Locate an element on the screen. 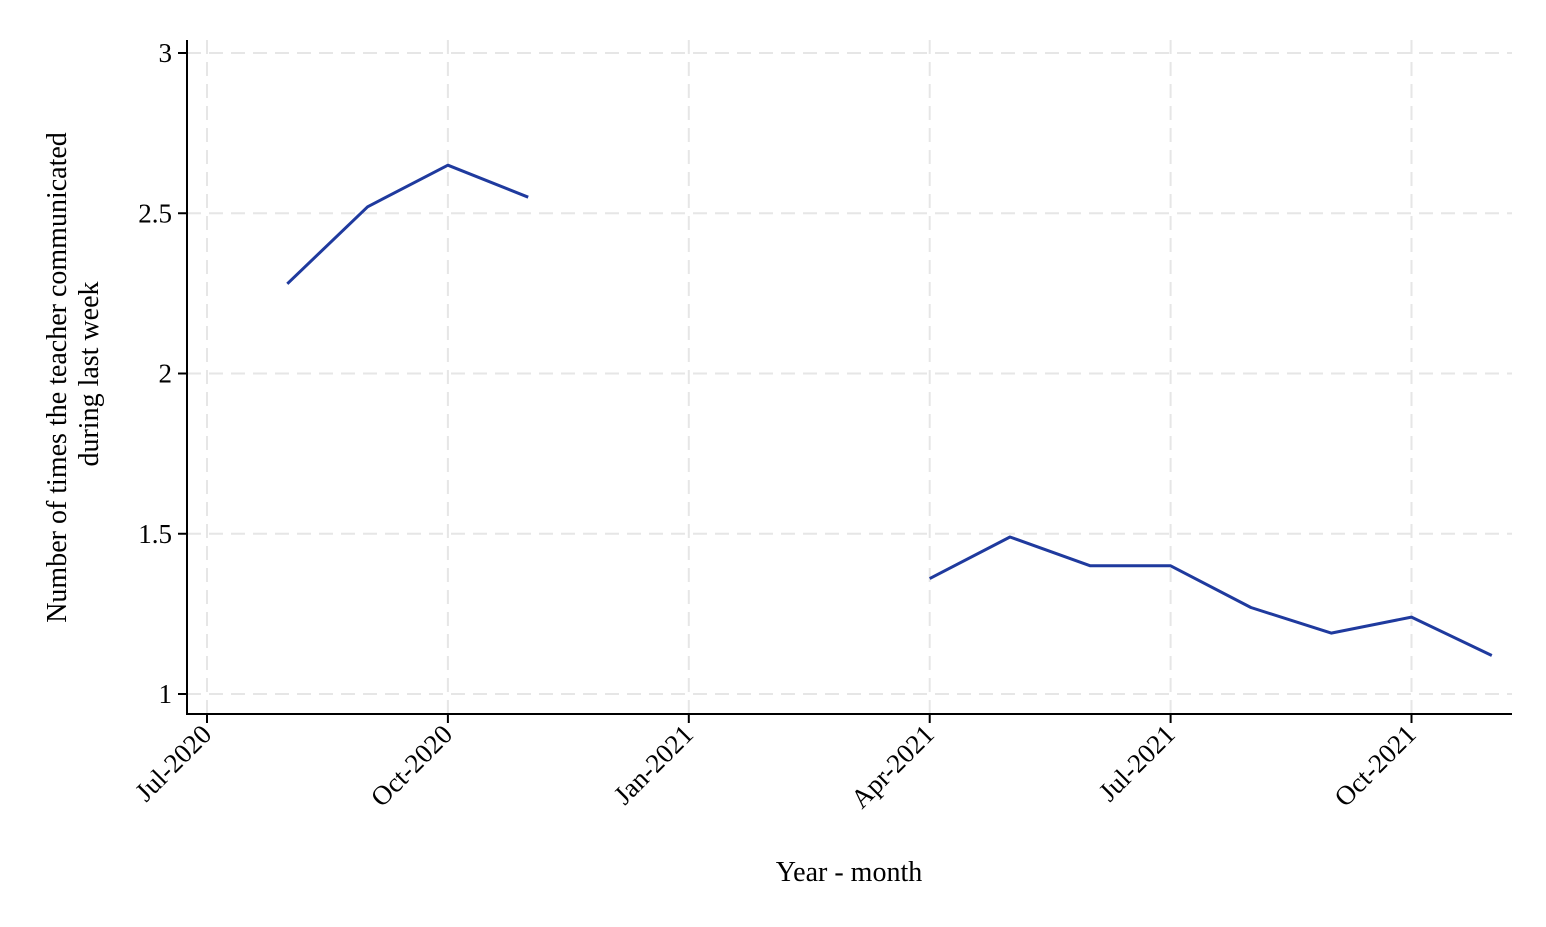 The width and height of the screenshot is (1546, 927). x-axis-title: Year - month is located at coordinates (849, 872).